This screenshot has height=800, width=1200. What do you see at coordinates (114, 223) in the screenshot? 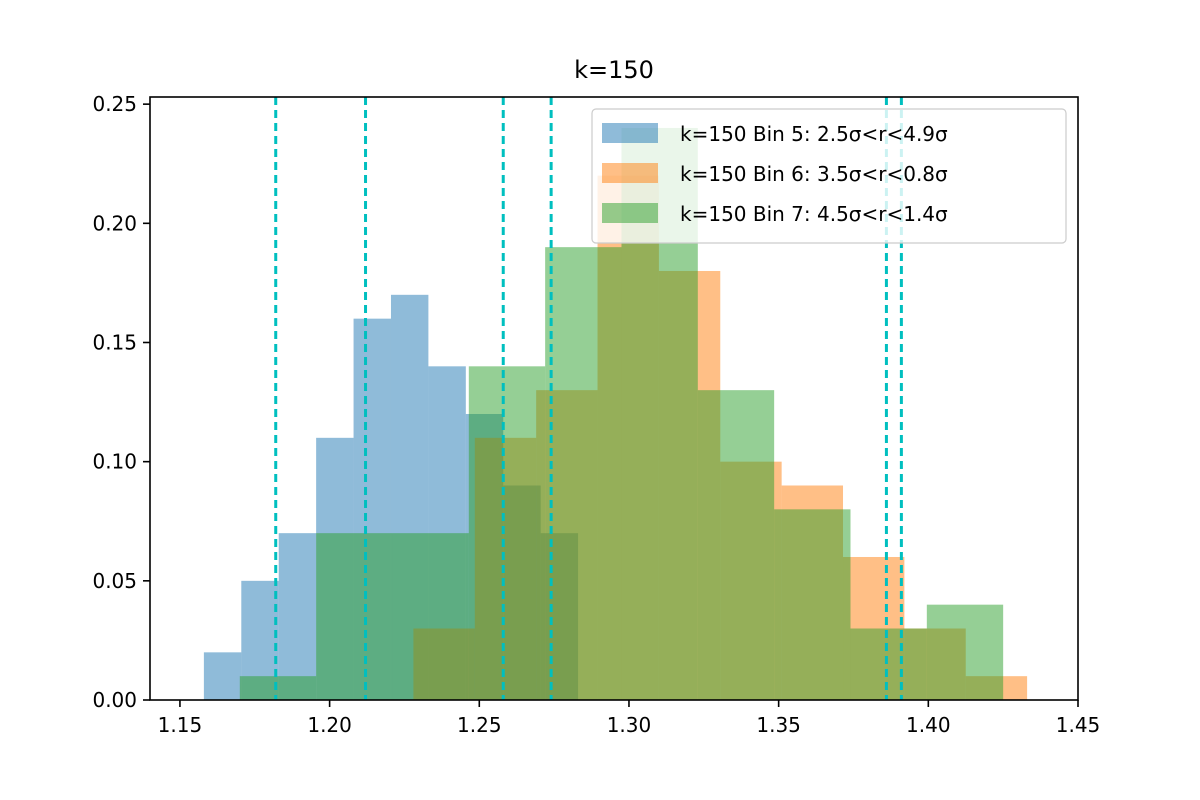
I see `y-tick-label: 0.20` at bounding box center [114, 223].